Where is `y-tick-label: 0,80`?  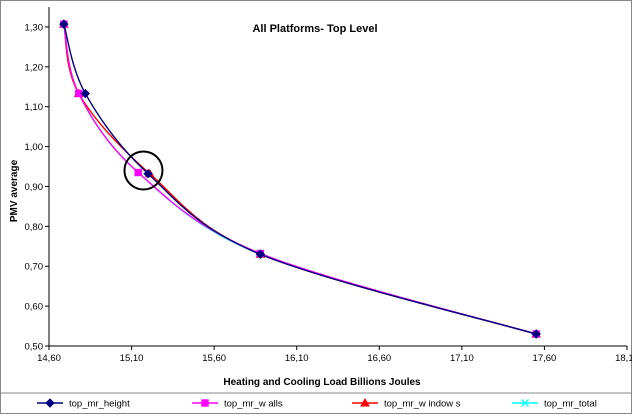 y-tick-label: 0,80 is located at coordinates (34, 227).